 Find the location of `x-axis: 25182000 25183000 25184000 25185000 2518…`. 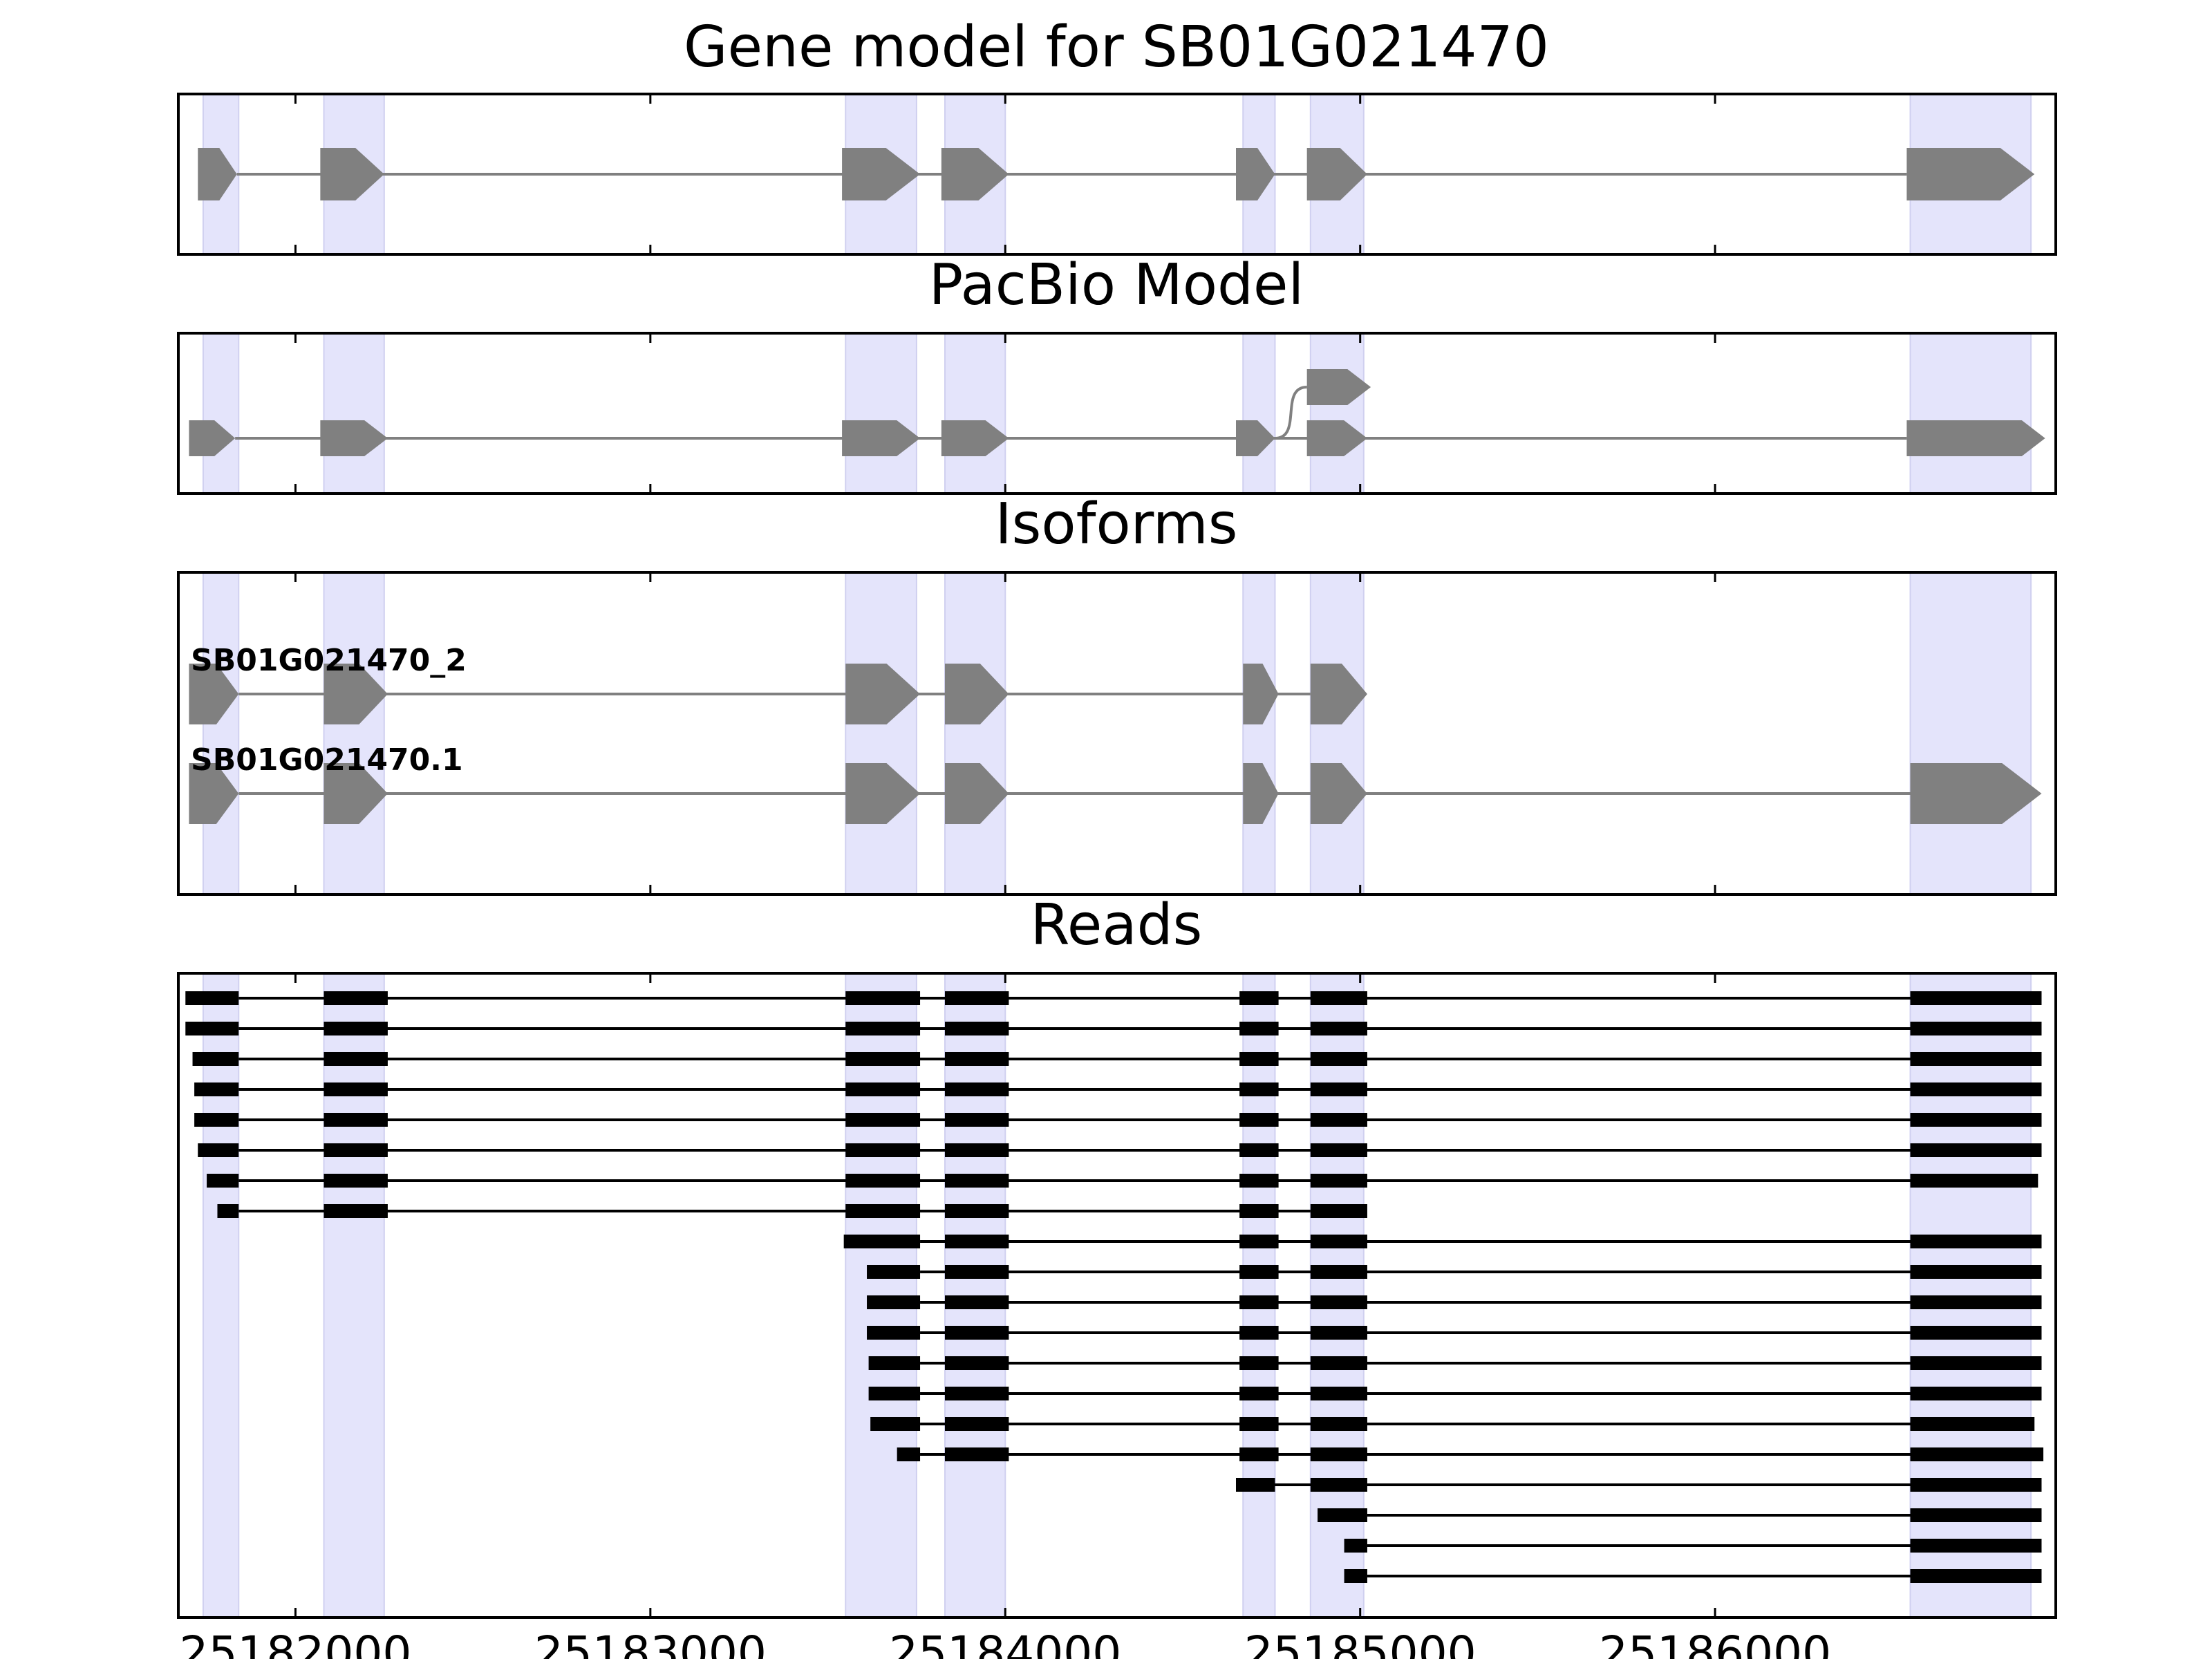

x-axis: 25182000 25183000 25184000 25185000 2518… is located at coordinates (1005, 1643).